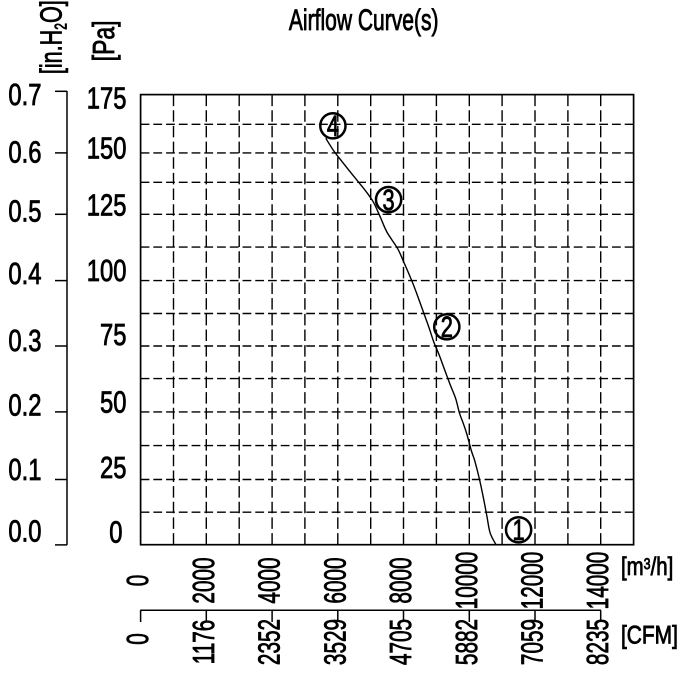 Image resolution: width=689 pixels, height=679 pixels. I want to click on svg-text: 8235, so click(598, 642).